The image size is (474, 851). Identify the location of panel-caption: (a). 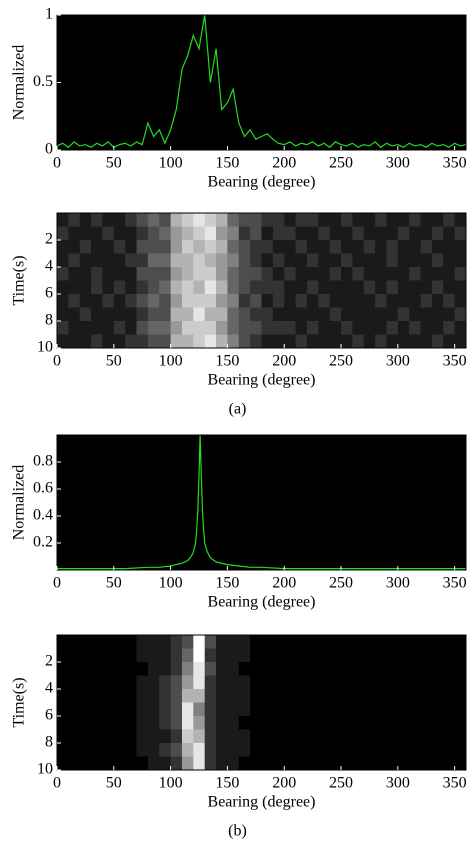
(238, 409).